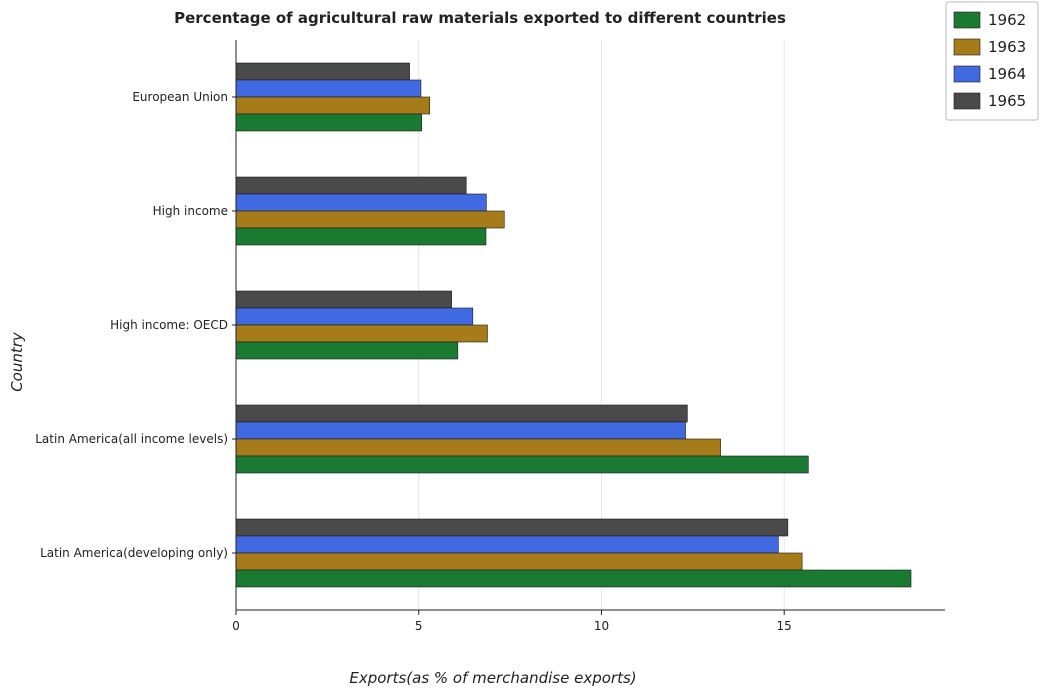  I want to click on x-axis-label: Exports(as % of merchandise exports), so click(492, 678).